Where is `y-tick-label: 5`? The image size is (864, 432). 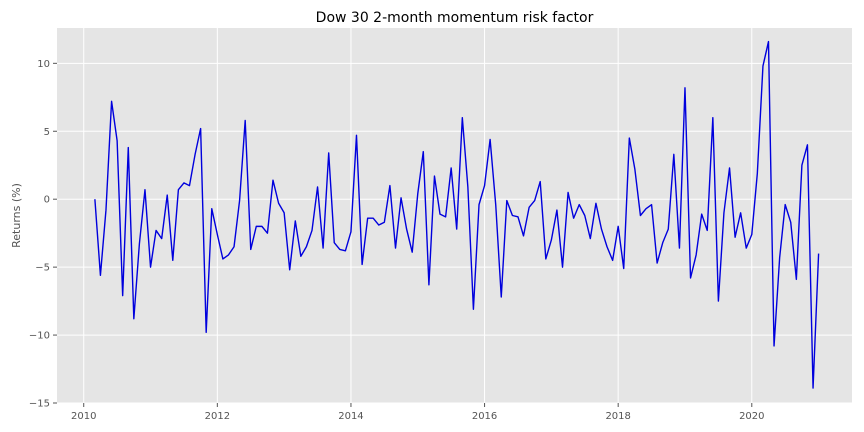
y-tick-label: 5 is located at coordinates (47, 132).